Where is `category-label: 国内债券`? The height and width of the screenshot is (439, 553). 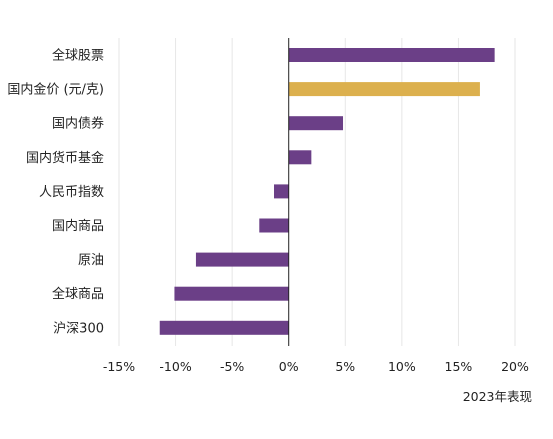
category-label: 国内债券 is located at coordinates (78, 124).